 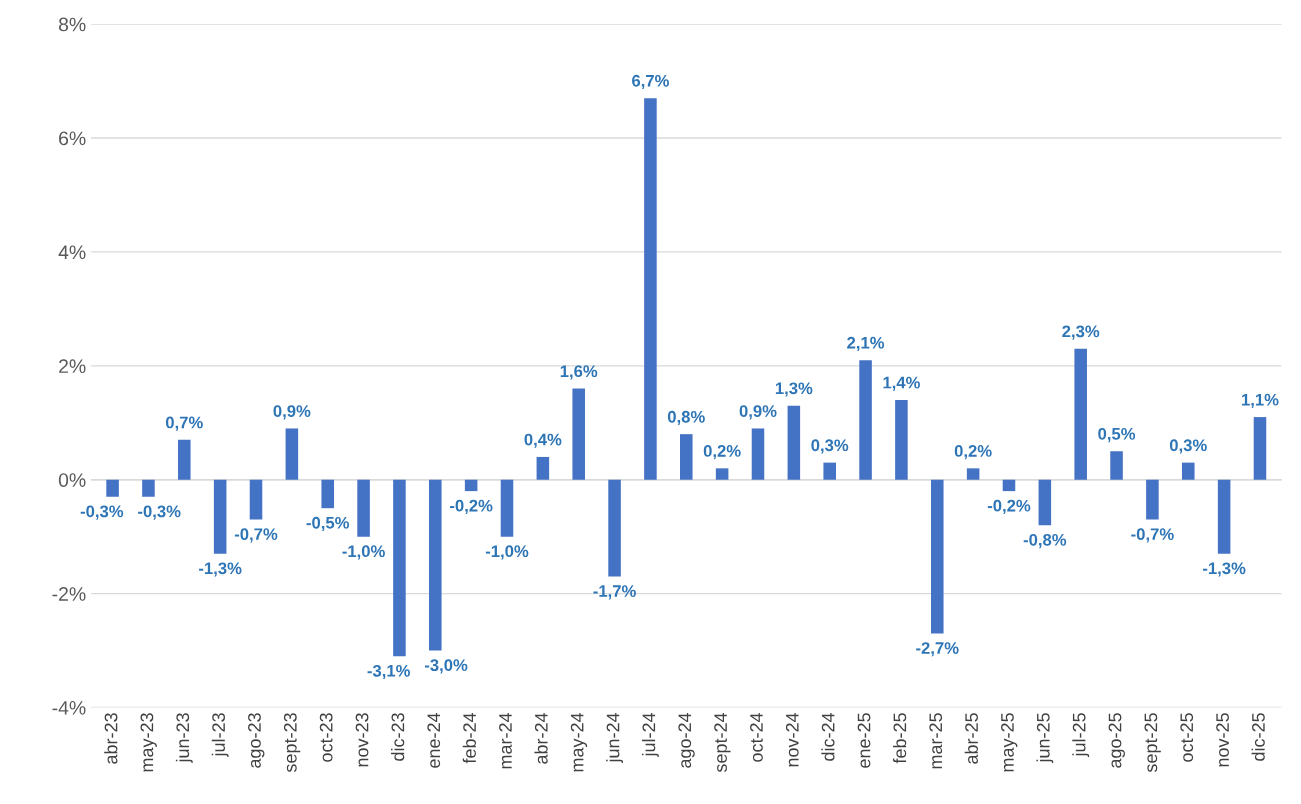 What do you see at coordinates (900, 738) in the screenshot?
I see `x-tick-label: feb-25` at bounding box center [900, 738].